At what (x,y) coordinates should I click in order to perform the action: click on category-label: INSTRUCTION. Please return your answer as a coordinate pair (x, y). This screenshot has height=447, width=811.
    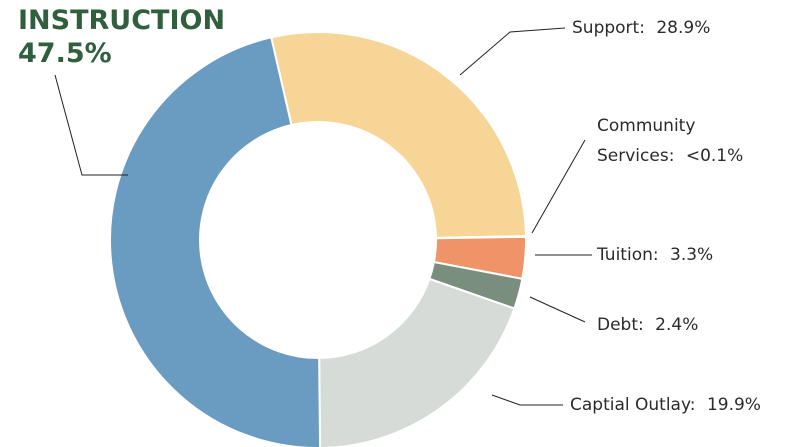
    Looking at the image, I should click on (122, 20).